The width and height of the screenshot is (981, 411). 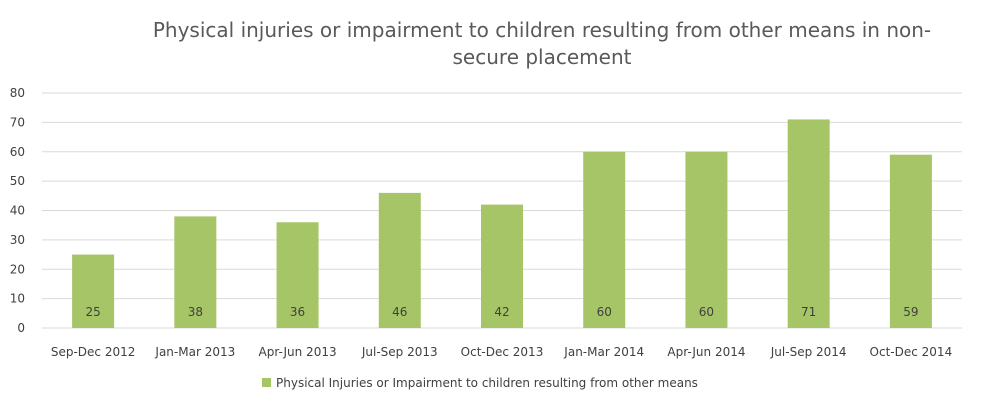 I want to click on y-tick-label: 10, so click(x=17, y=299).